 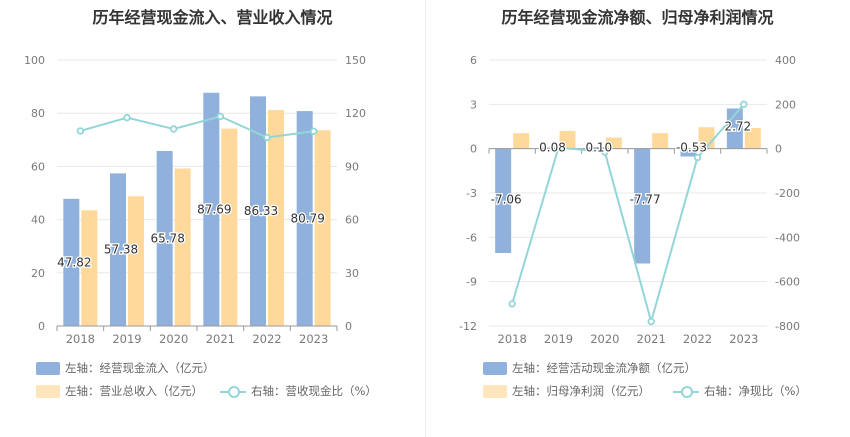 What do you see at coordinates (471, 193) in the screenshot?
I see `y-left-tick-label: -3` at bounding box center [471, 193].